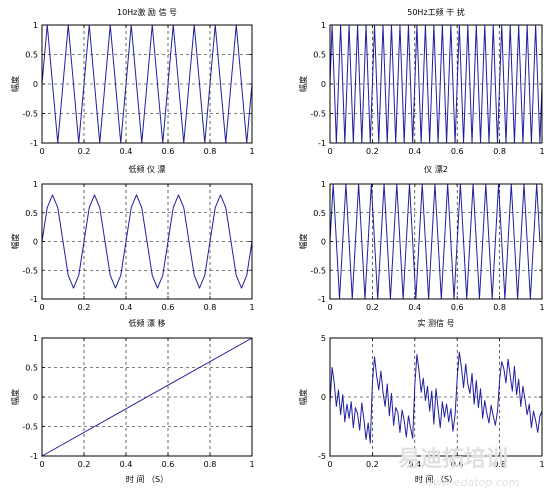 The width and height of the screenshot is (550, 491). Describe the element at coordinates (453, 459) in the screenshot. I see `watermark-logo: 易迪拓培训` at that location.